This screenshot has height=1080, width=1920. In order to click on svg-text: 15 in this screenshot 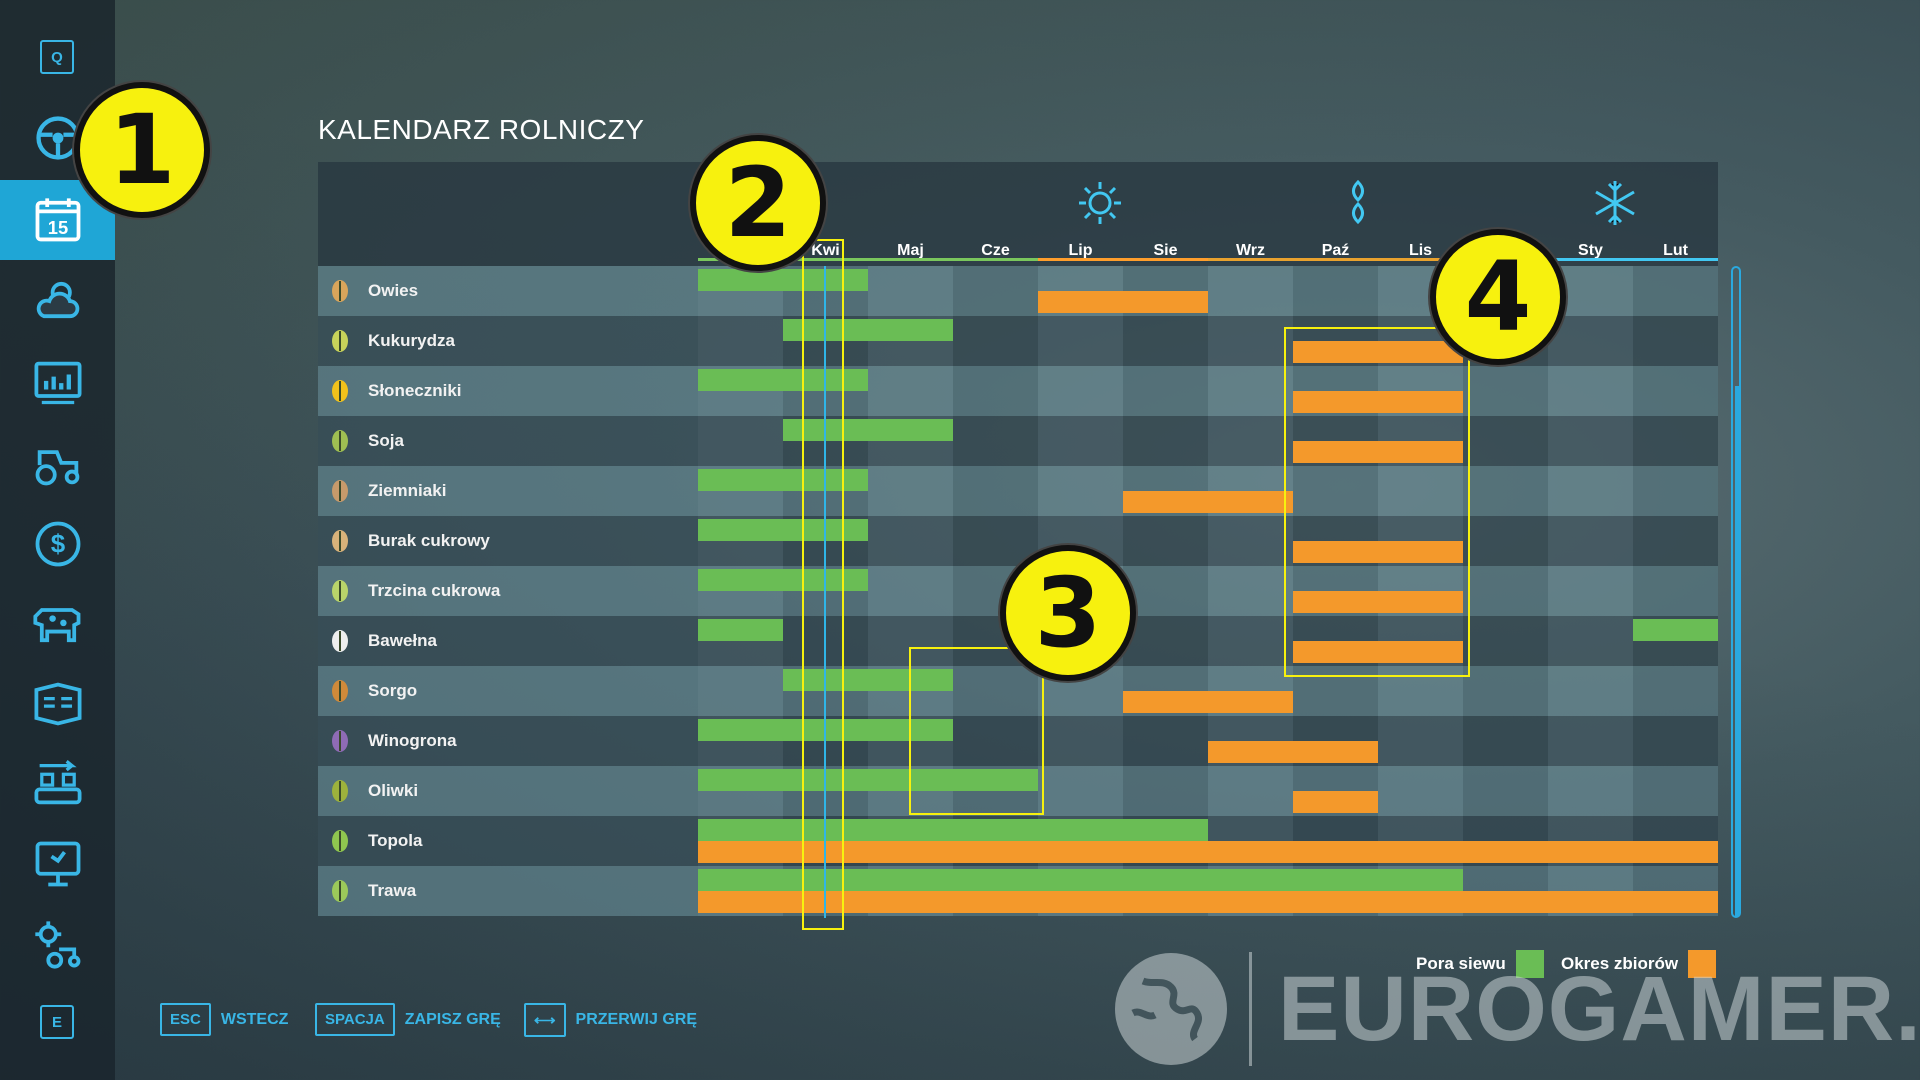, I will do `click(57, 227)`.